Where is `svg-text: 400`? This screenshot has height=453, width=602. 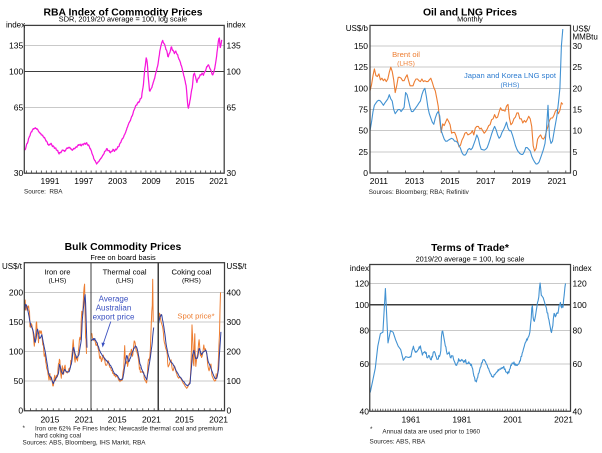 svg-text: 400 is located at coordinates (234, 292).